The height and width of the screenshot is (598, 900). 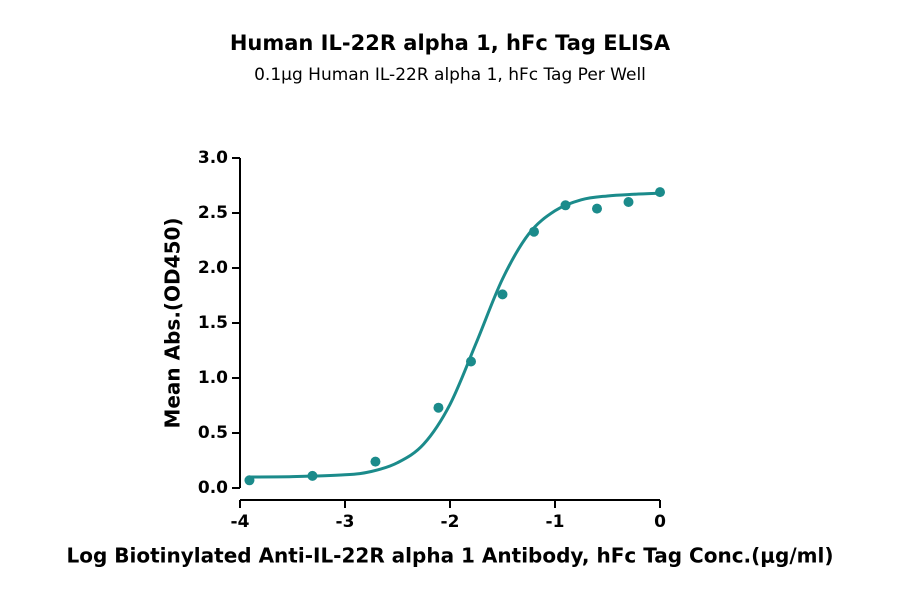 I want to click on y-tick-label: 2.5, so click(x=213, y=213).